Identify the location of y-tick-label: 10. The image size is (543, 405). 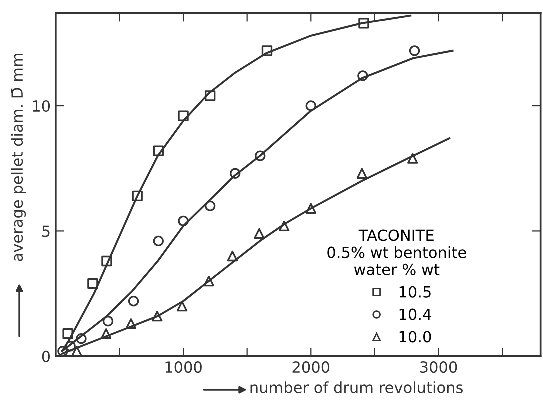
(41, 106).